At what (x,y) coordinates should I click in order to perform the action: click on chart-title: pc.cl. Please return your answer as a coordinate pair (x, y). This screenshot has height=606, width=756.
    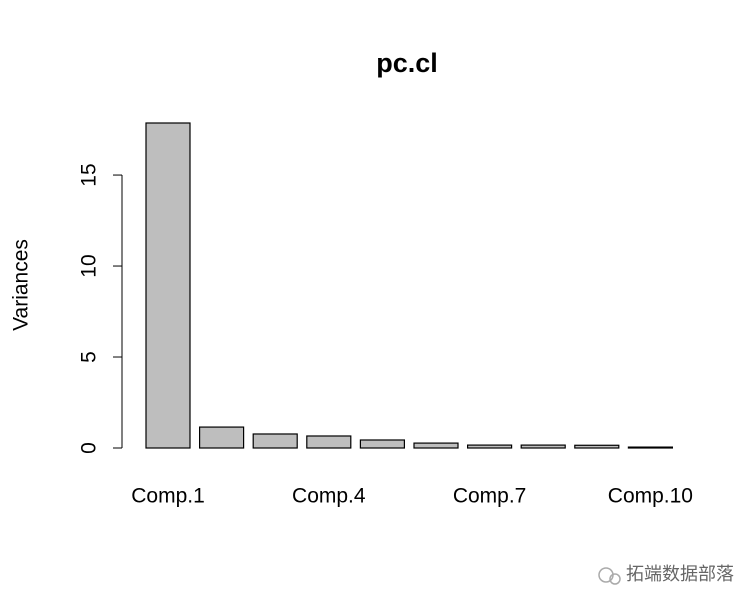
    Looking at the image, I should click on (407, 63).